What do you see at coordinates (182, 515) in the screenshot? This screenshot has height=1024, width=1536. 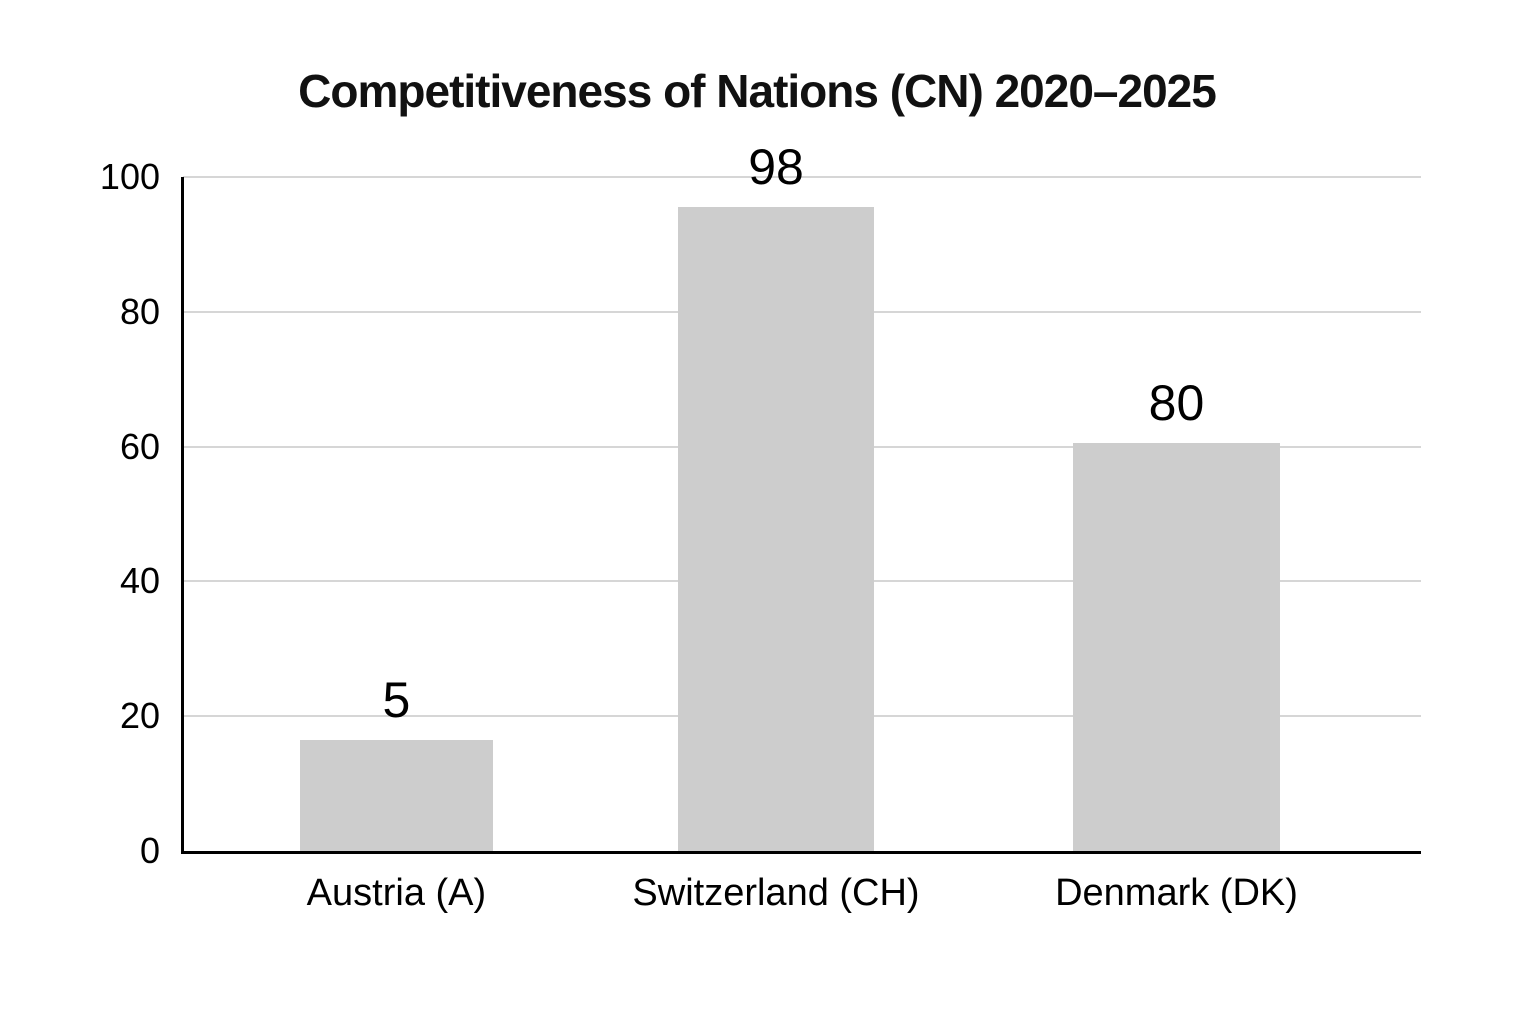 I see `y-axis-line` at bounding box center [182, 515].